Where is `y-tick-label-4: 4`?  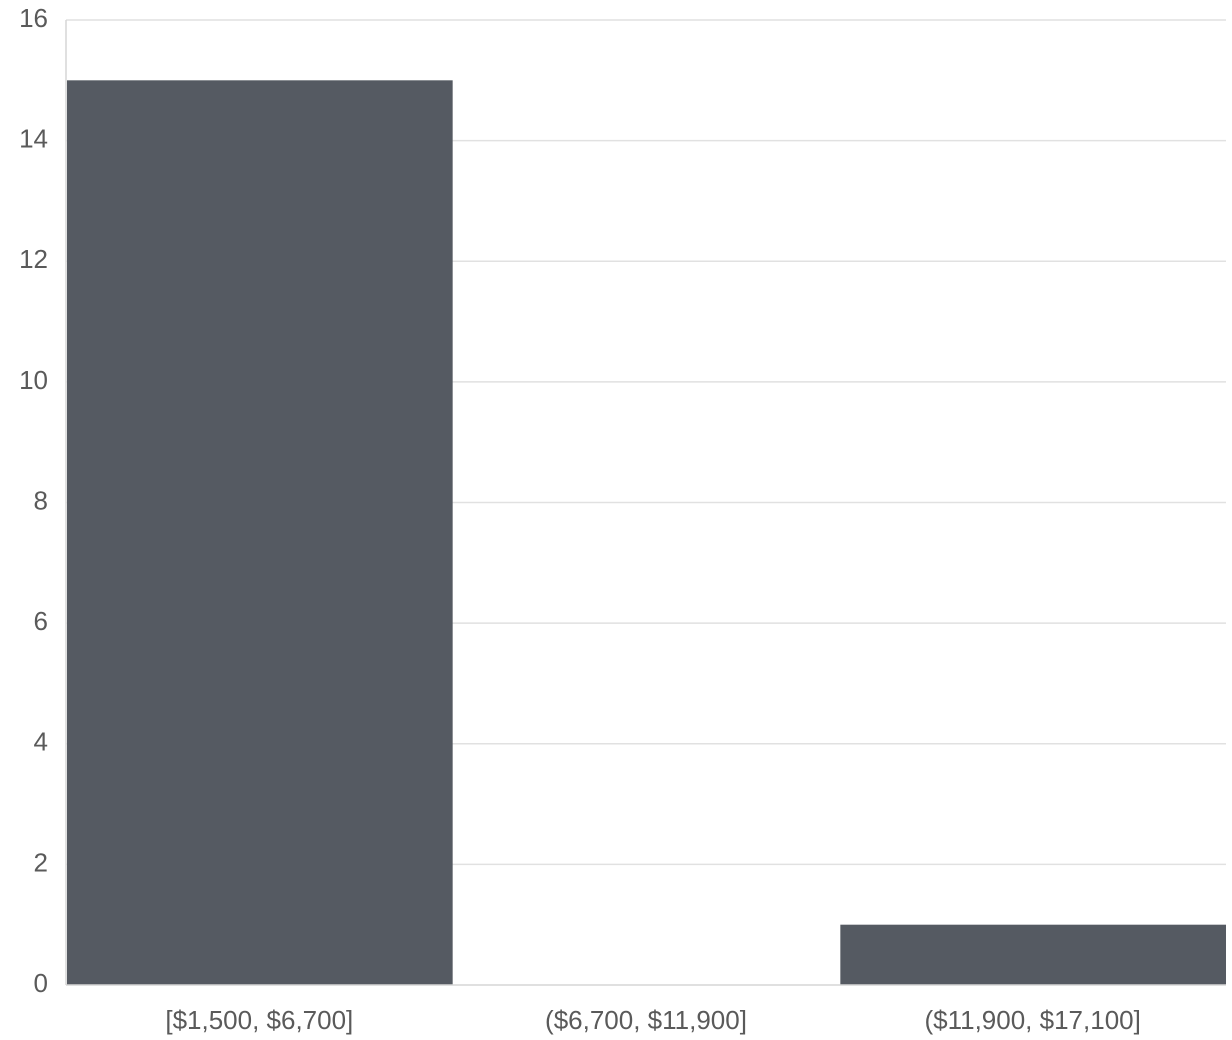
y-tick-label-4: 4 is located at coordinates (41, 742).